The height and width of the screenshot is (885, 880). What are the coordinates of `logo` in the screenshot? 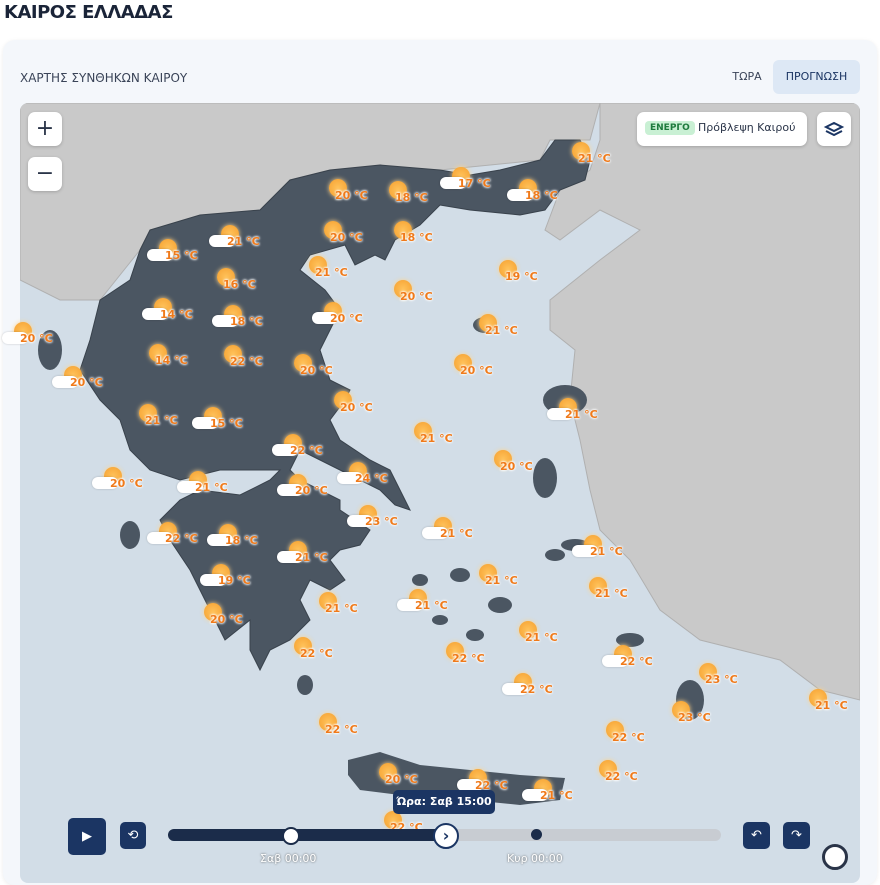 It's located at (835, 857).